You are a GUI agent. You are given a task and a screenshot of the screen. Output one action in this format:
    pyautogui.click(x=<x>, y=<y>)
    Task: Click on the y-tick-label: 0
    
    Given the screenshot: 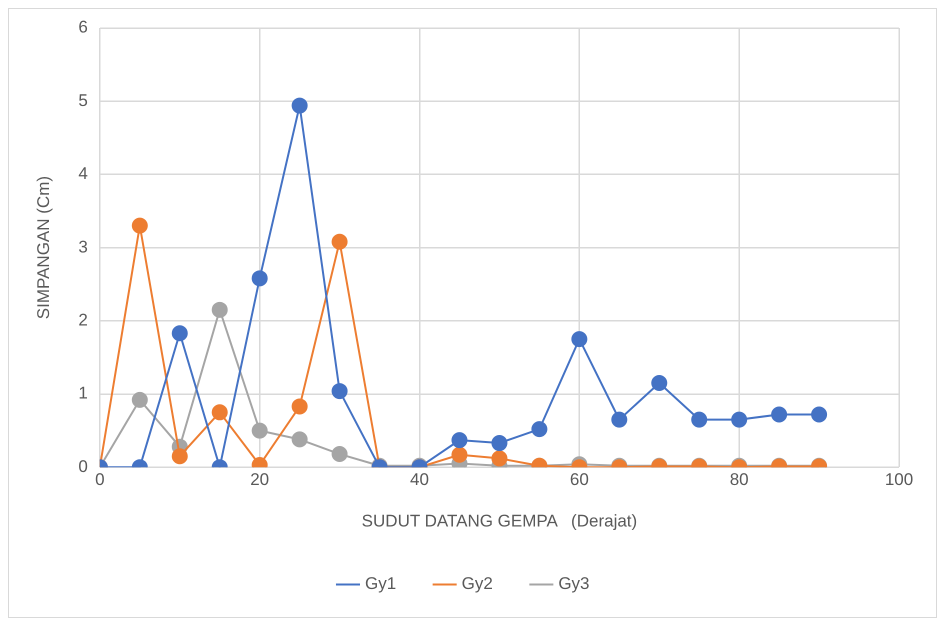 What is the action you would take?
    pyautogui.click(x=83, y=466)
    